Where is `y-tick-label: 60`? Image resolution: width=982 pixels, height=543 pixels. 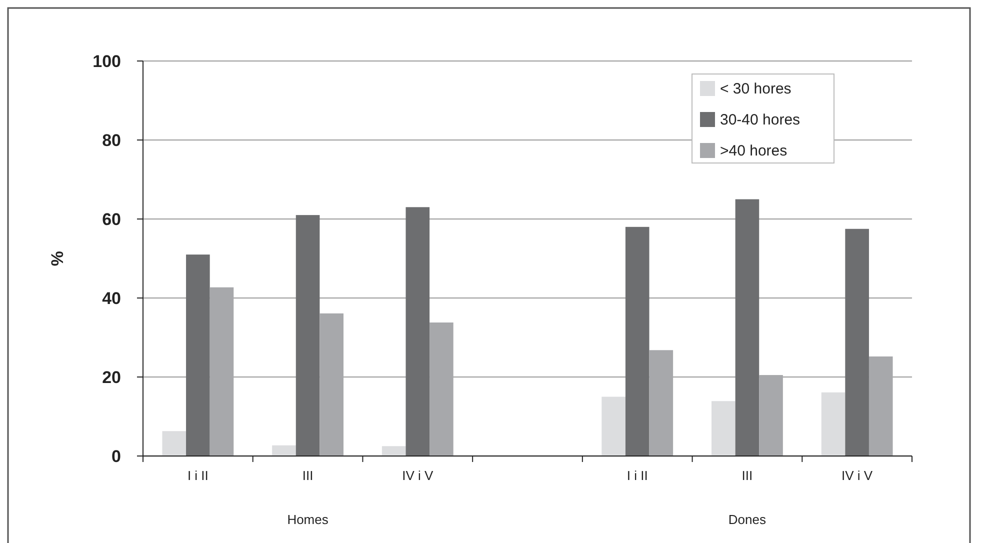
y-tick-label: 60 is located at coordinates (111, 219).